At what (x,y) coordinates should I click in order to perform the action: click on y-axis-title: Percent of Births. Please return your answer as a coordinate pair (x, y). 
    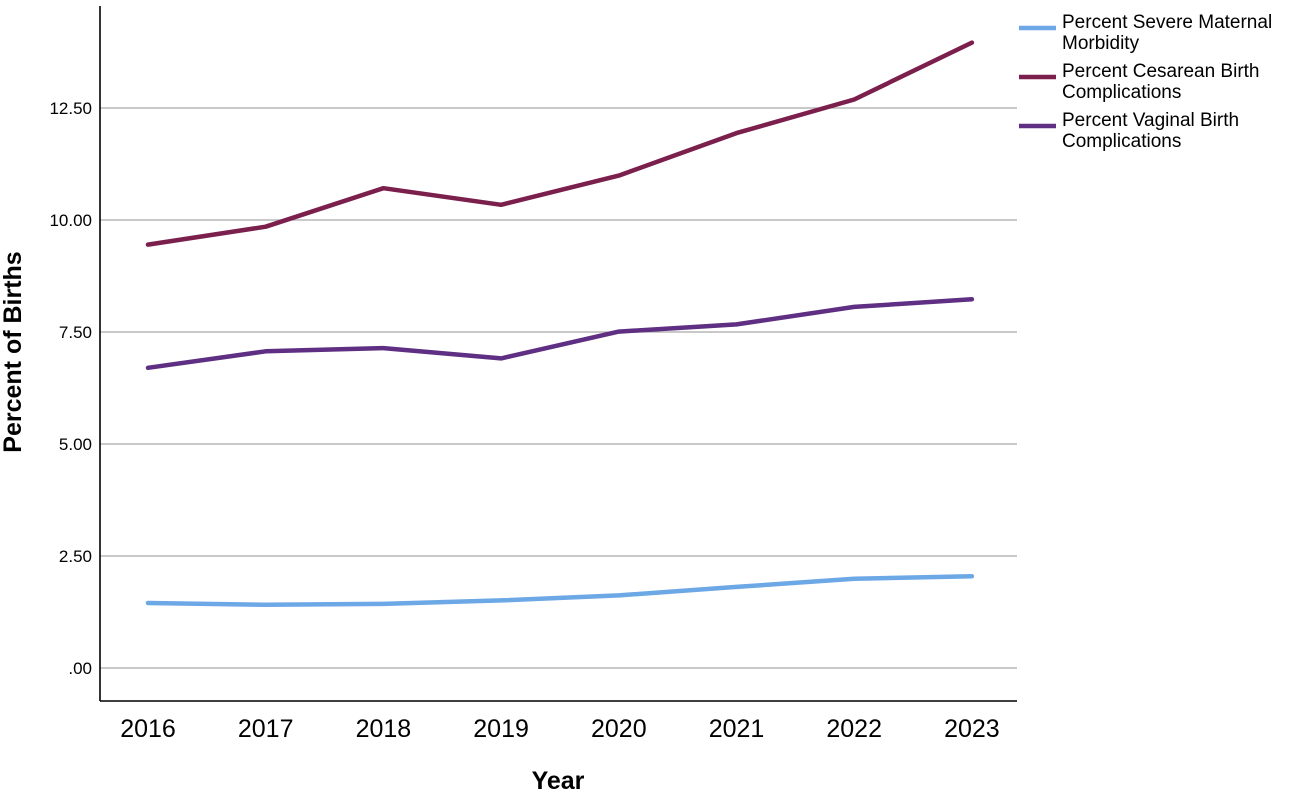
    Looking at the image, I should click on (13, 351).